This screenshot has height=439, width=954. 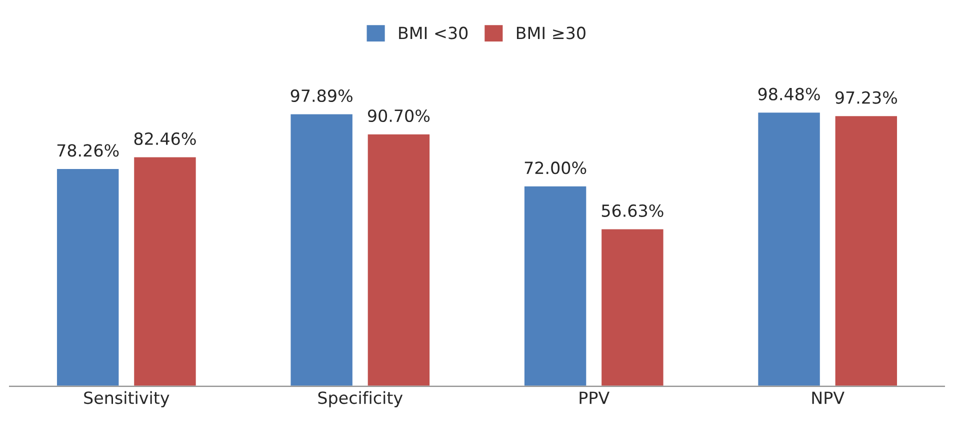 I want to click on data-label: 98.48%, so click(x=789, y=94).